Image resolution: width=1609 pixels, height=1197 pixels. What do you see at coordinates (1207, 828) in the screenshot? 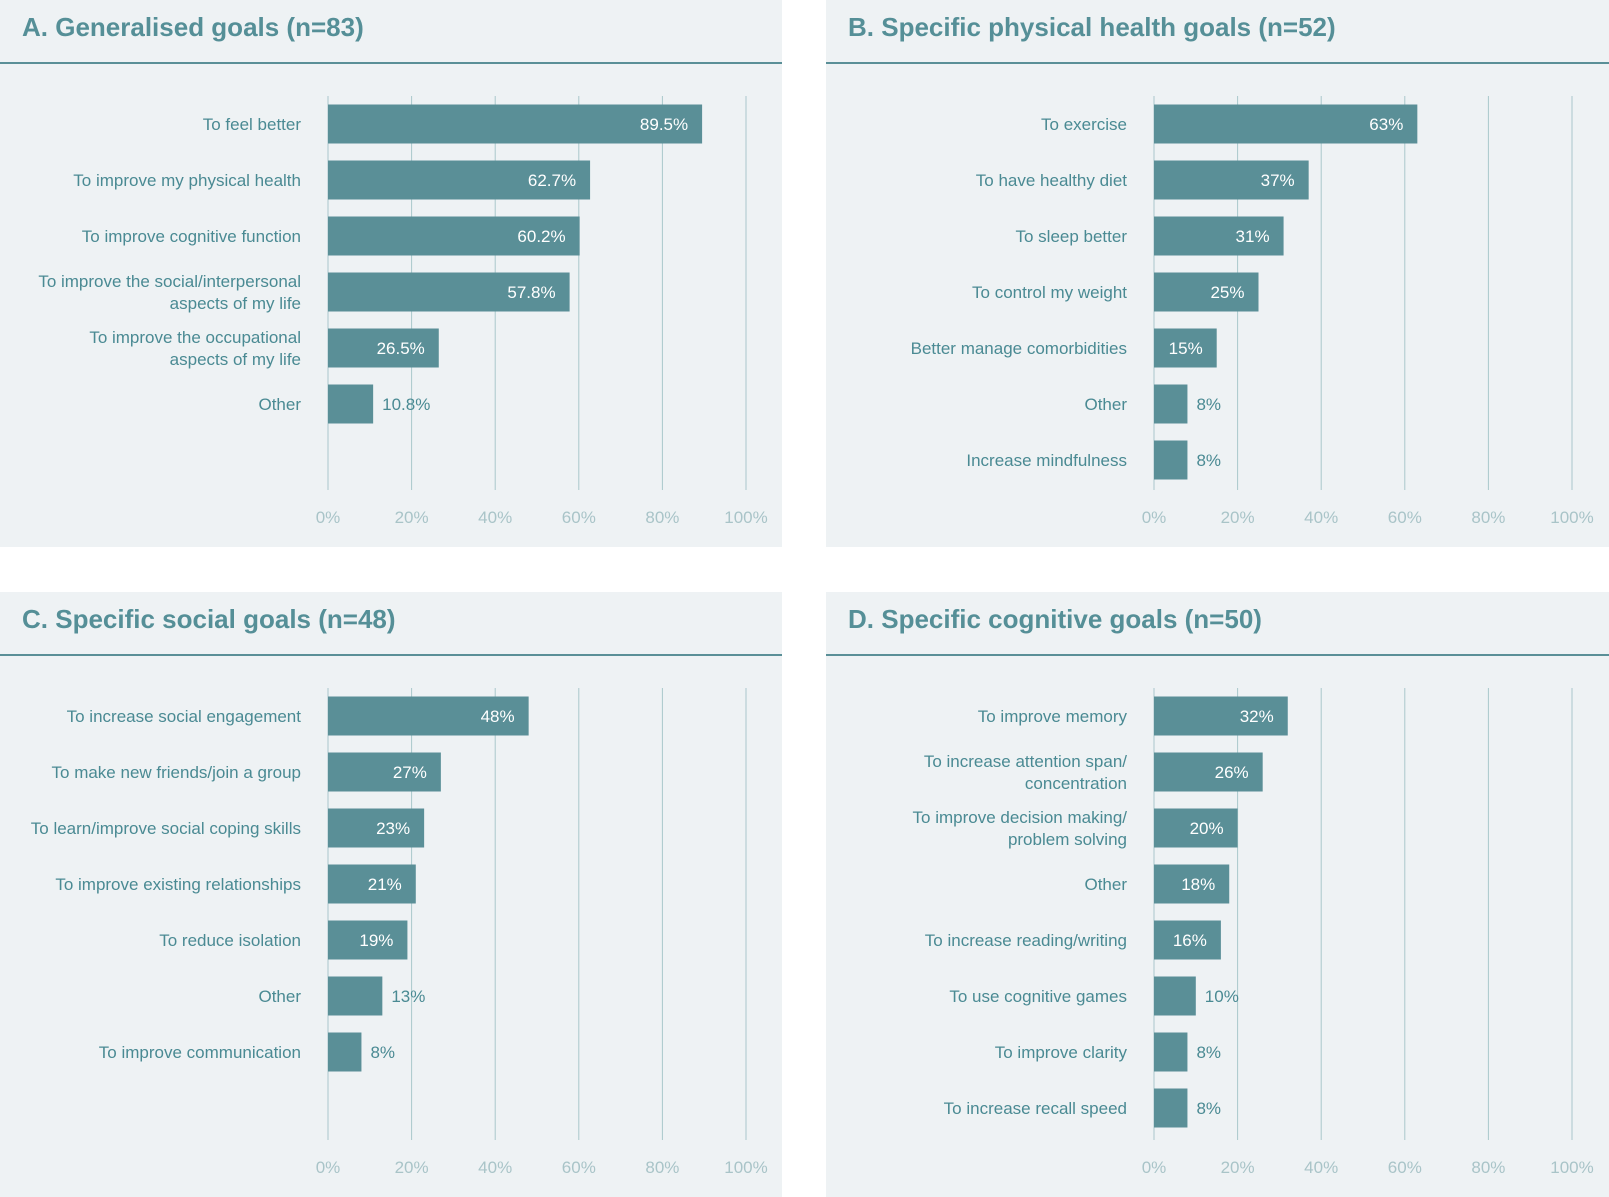
I see `data-label: 20%` at bounding box center [1207, 828].